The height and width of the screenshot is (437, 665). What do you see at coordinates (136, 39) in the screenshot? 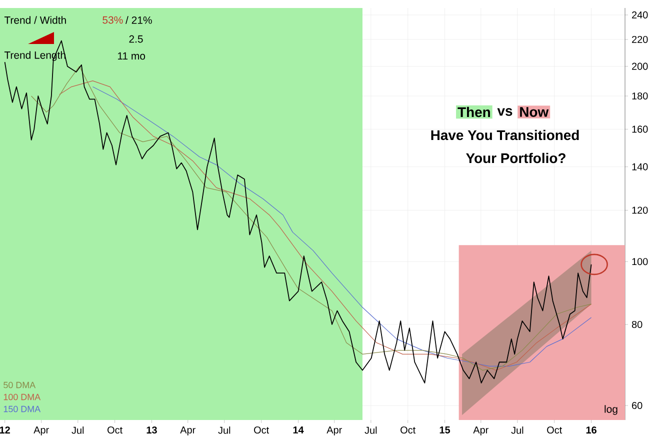
I see `annotation: 2.5` at bounding box center [136, 39].